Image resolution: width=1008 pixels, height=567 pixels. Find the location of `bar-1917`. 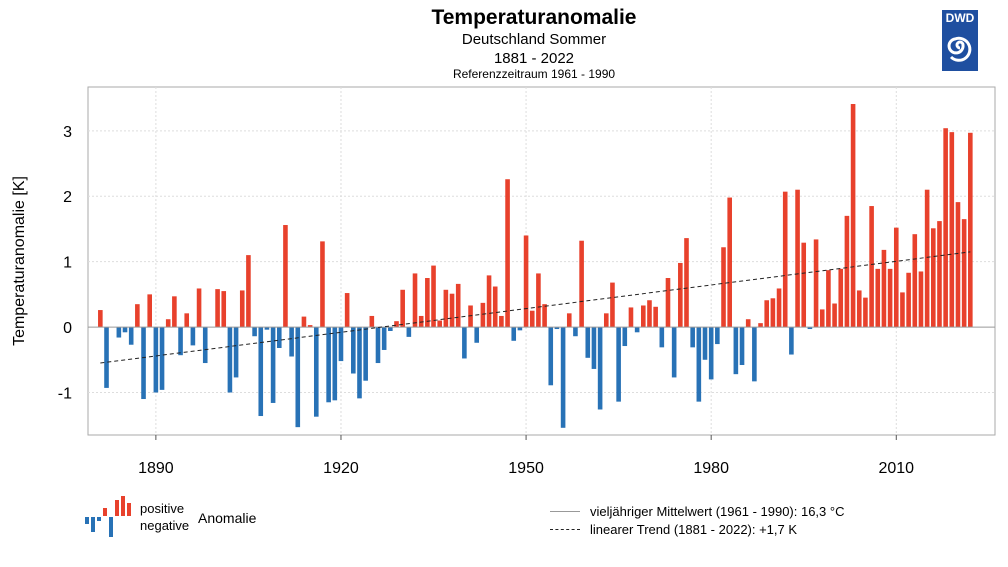

bar-1917 is located at coordinates (322, 284).